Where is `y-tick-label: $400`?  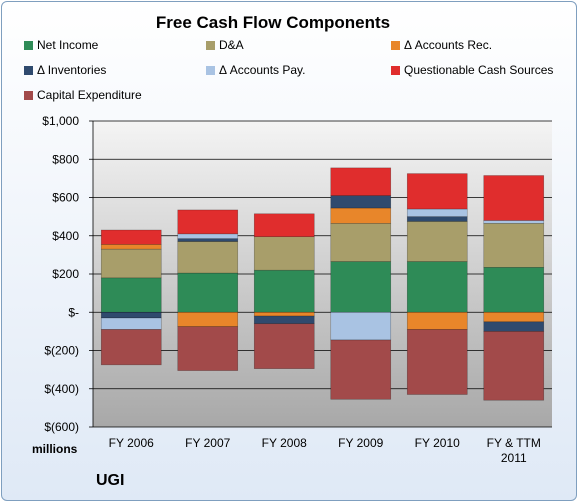 y-tick-label: $400 is located at coordinates (65, 236).